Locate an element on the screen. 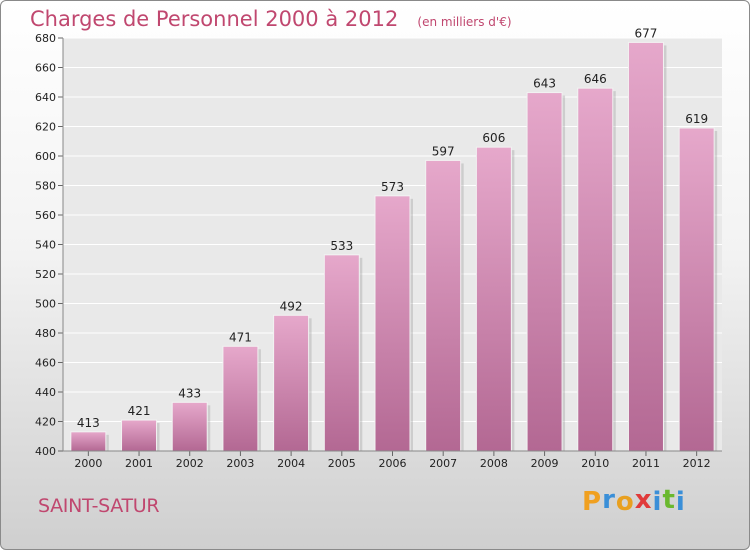  logo-letter: r is located at coordinates (609, 500).